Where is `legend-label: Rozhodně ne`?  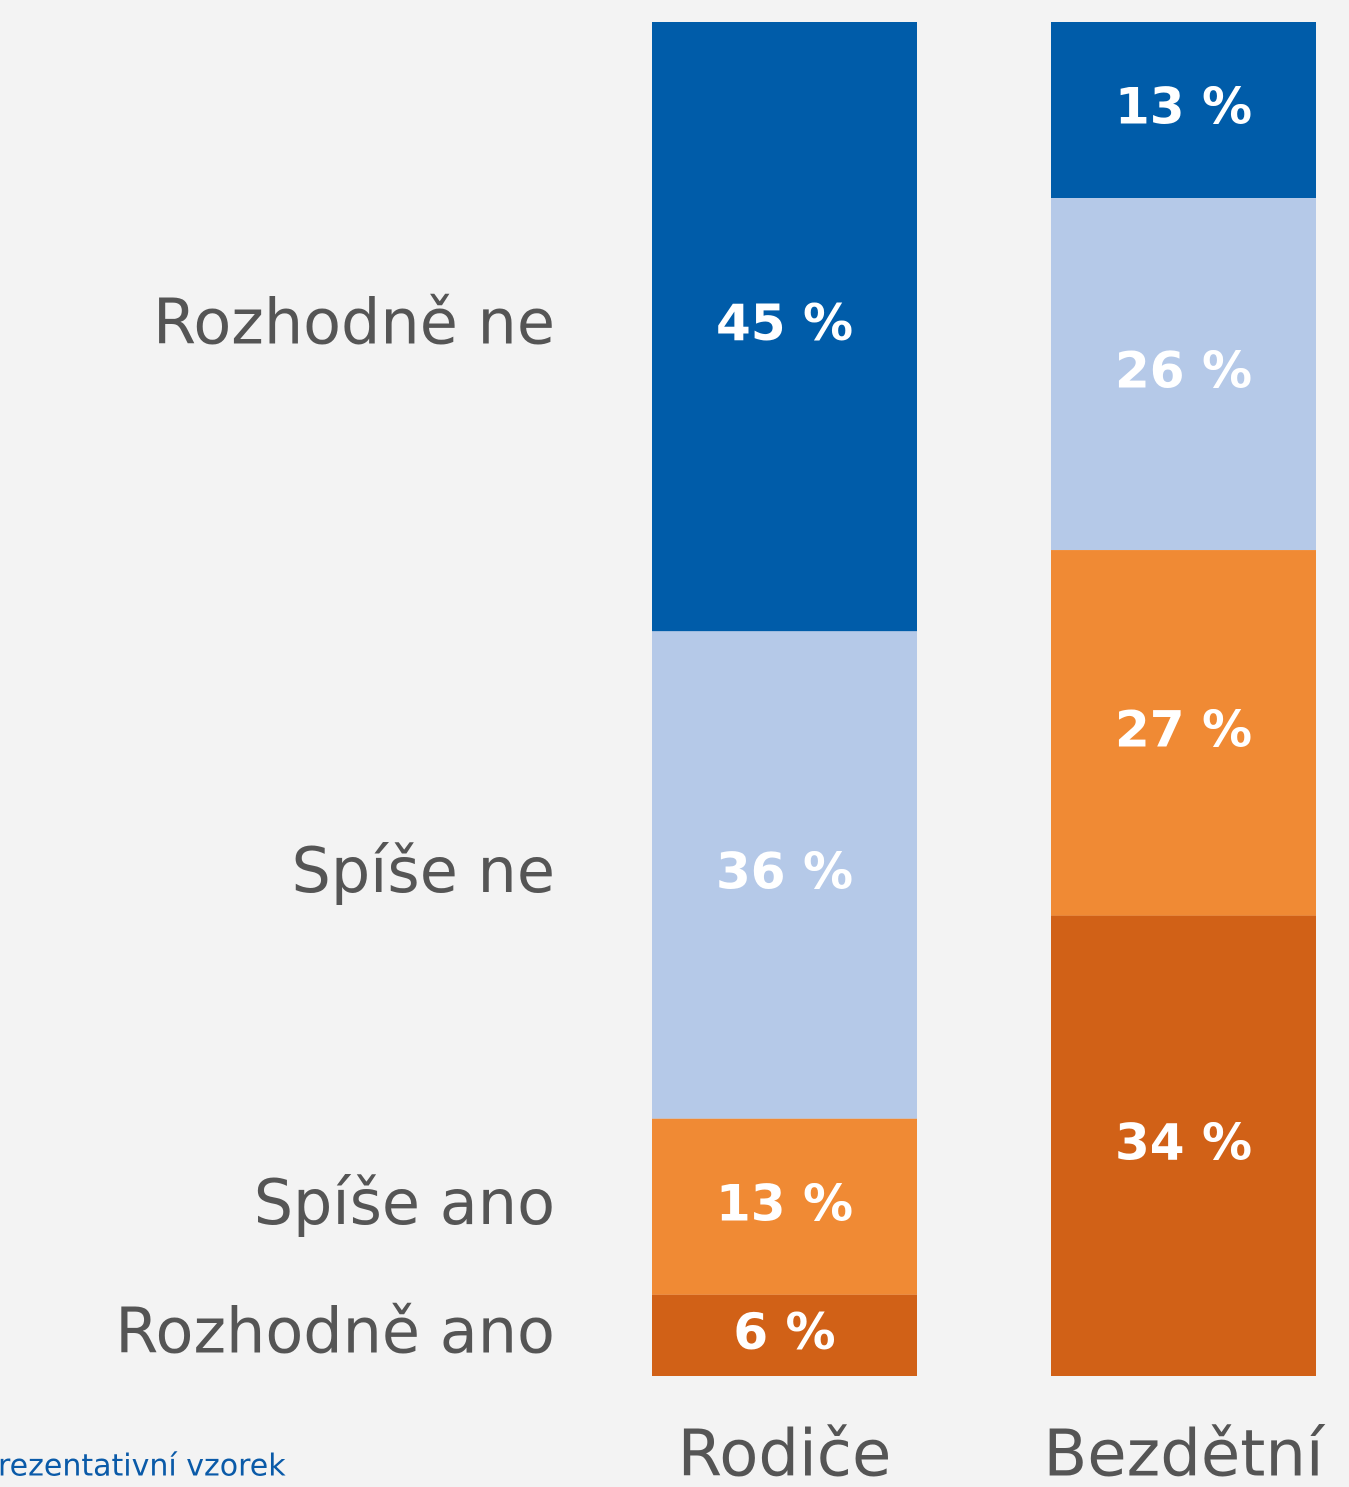
legend-label: Rozhodně ne is located at coordinates (354, 322).